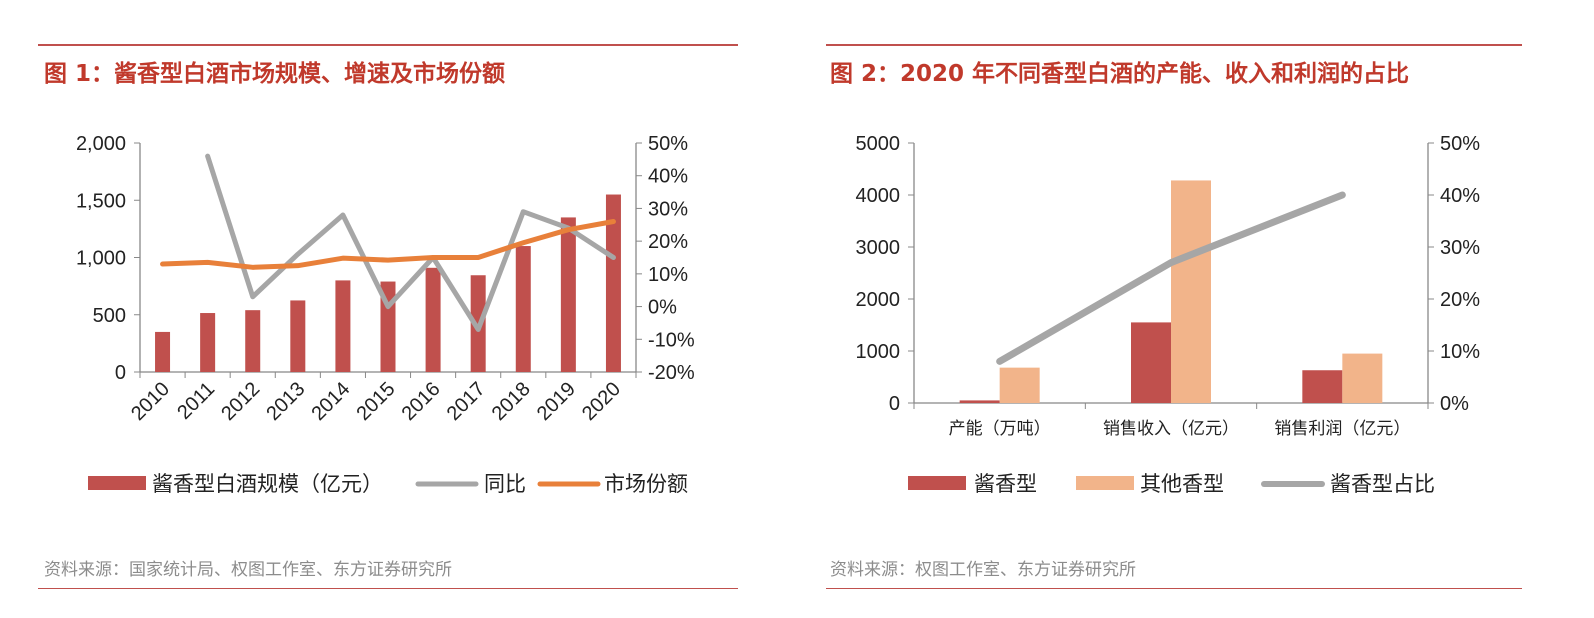  What do you see at coordinates (101, 144) in the screenshot?
I see `left-tick-label: 2,000` at bounding box center [101, 144].